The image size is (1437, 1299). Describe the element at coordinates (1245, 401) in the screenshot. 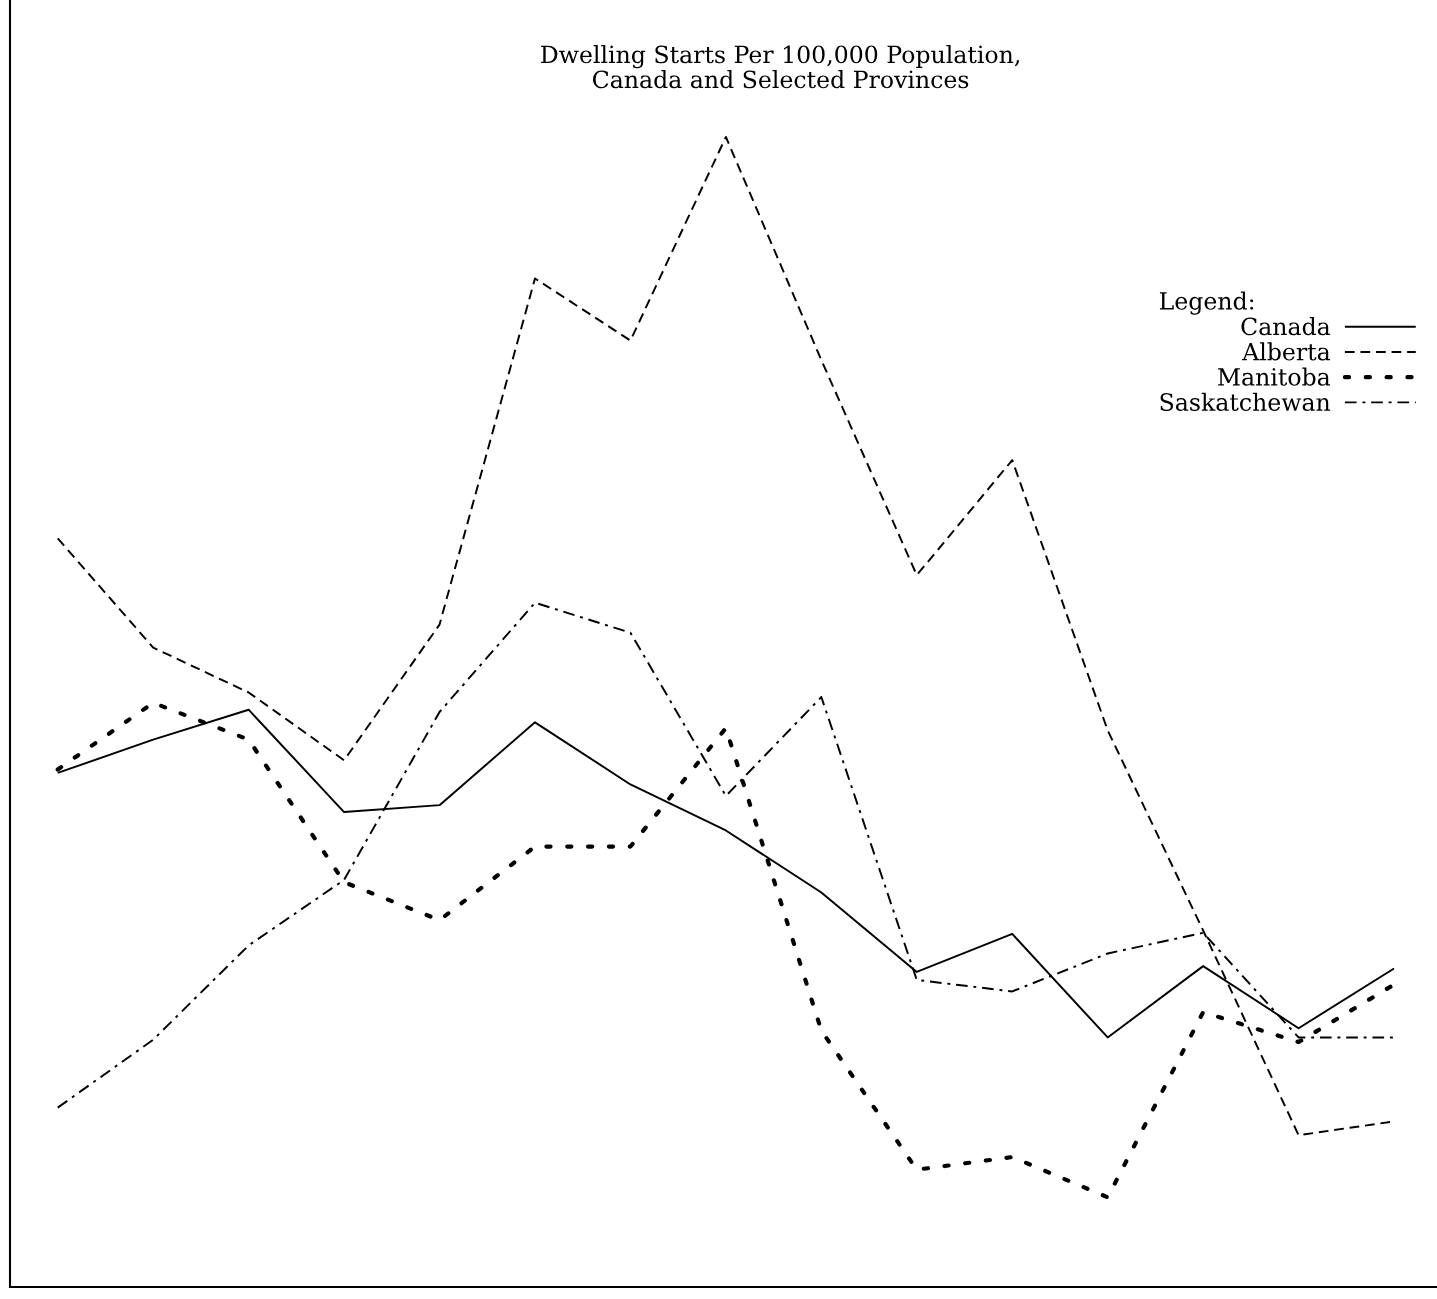

I see `legend-label: Saskatchewan` at that location.